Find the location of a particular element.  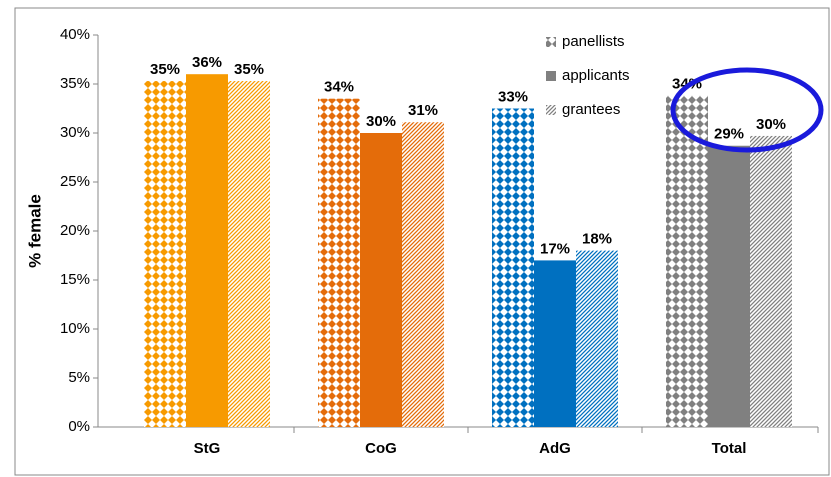

value-label: 33% is located at coordinates (513, 96).